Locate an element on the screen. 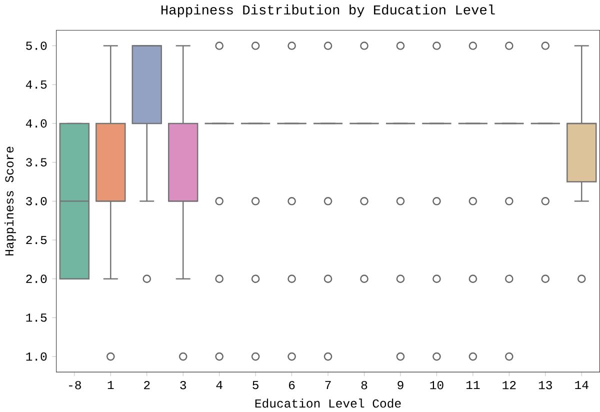  x-tick-label: 2 is located at coordinates (147, 385).